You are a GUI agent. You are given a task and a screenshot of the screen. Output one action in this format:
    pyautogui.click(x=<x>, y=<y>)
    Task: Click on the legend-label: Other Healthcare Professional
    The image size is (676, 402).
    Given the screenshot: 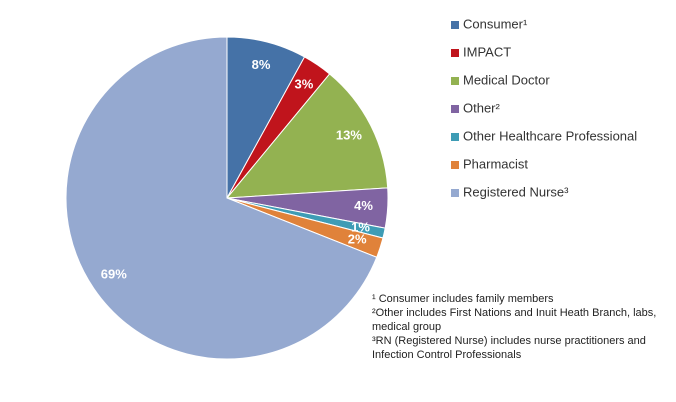 What is the action you would take?
    pyautogui.click(x=550, y=135)
    